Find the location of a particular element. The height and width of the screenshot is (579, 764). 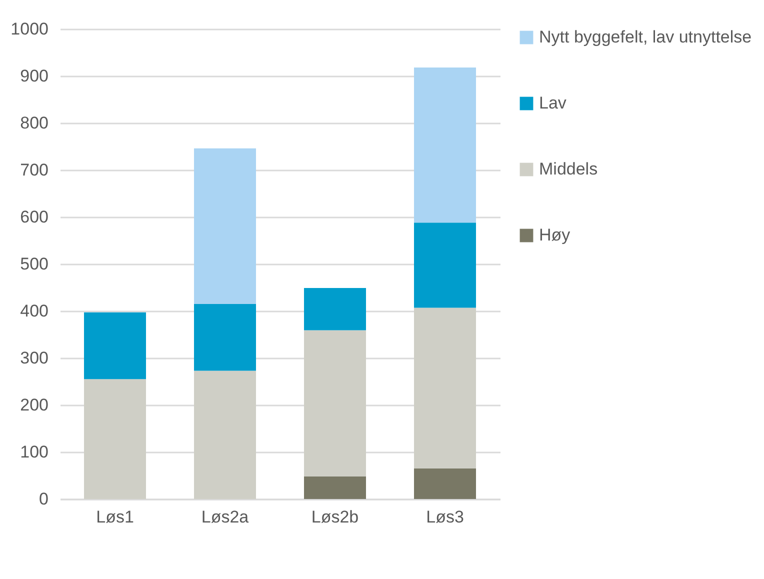

legend-label: Middels is located at coordinates (568, 169).